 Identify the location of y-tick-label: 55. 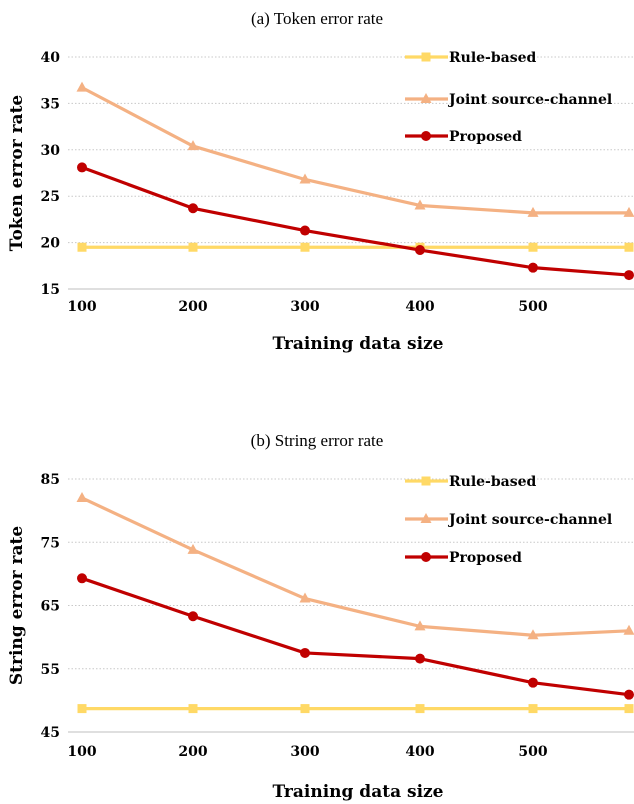
(50, 670).